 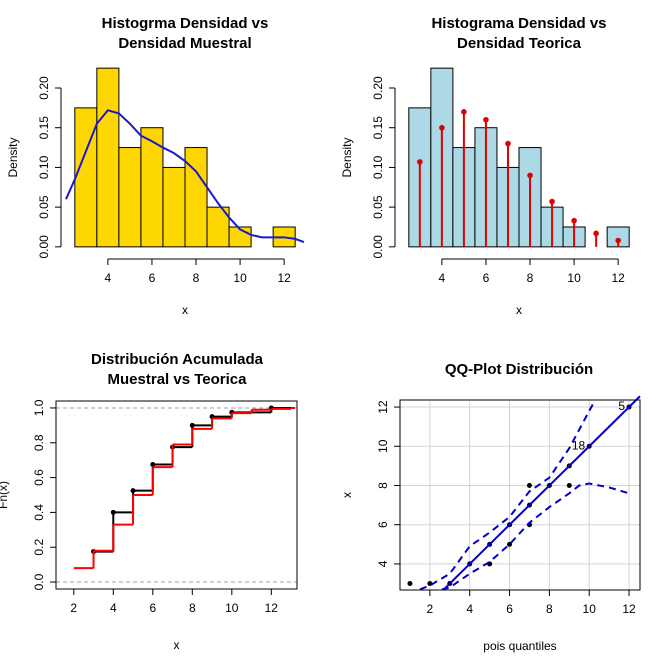 What do you see at coordinates (519, 369) in the screenshot?
I see `chart-title: QQ-Plot Distribución` at bounding box center [519, 369].